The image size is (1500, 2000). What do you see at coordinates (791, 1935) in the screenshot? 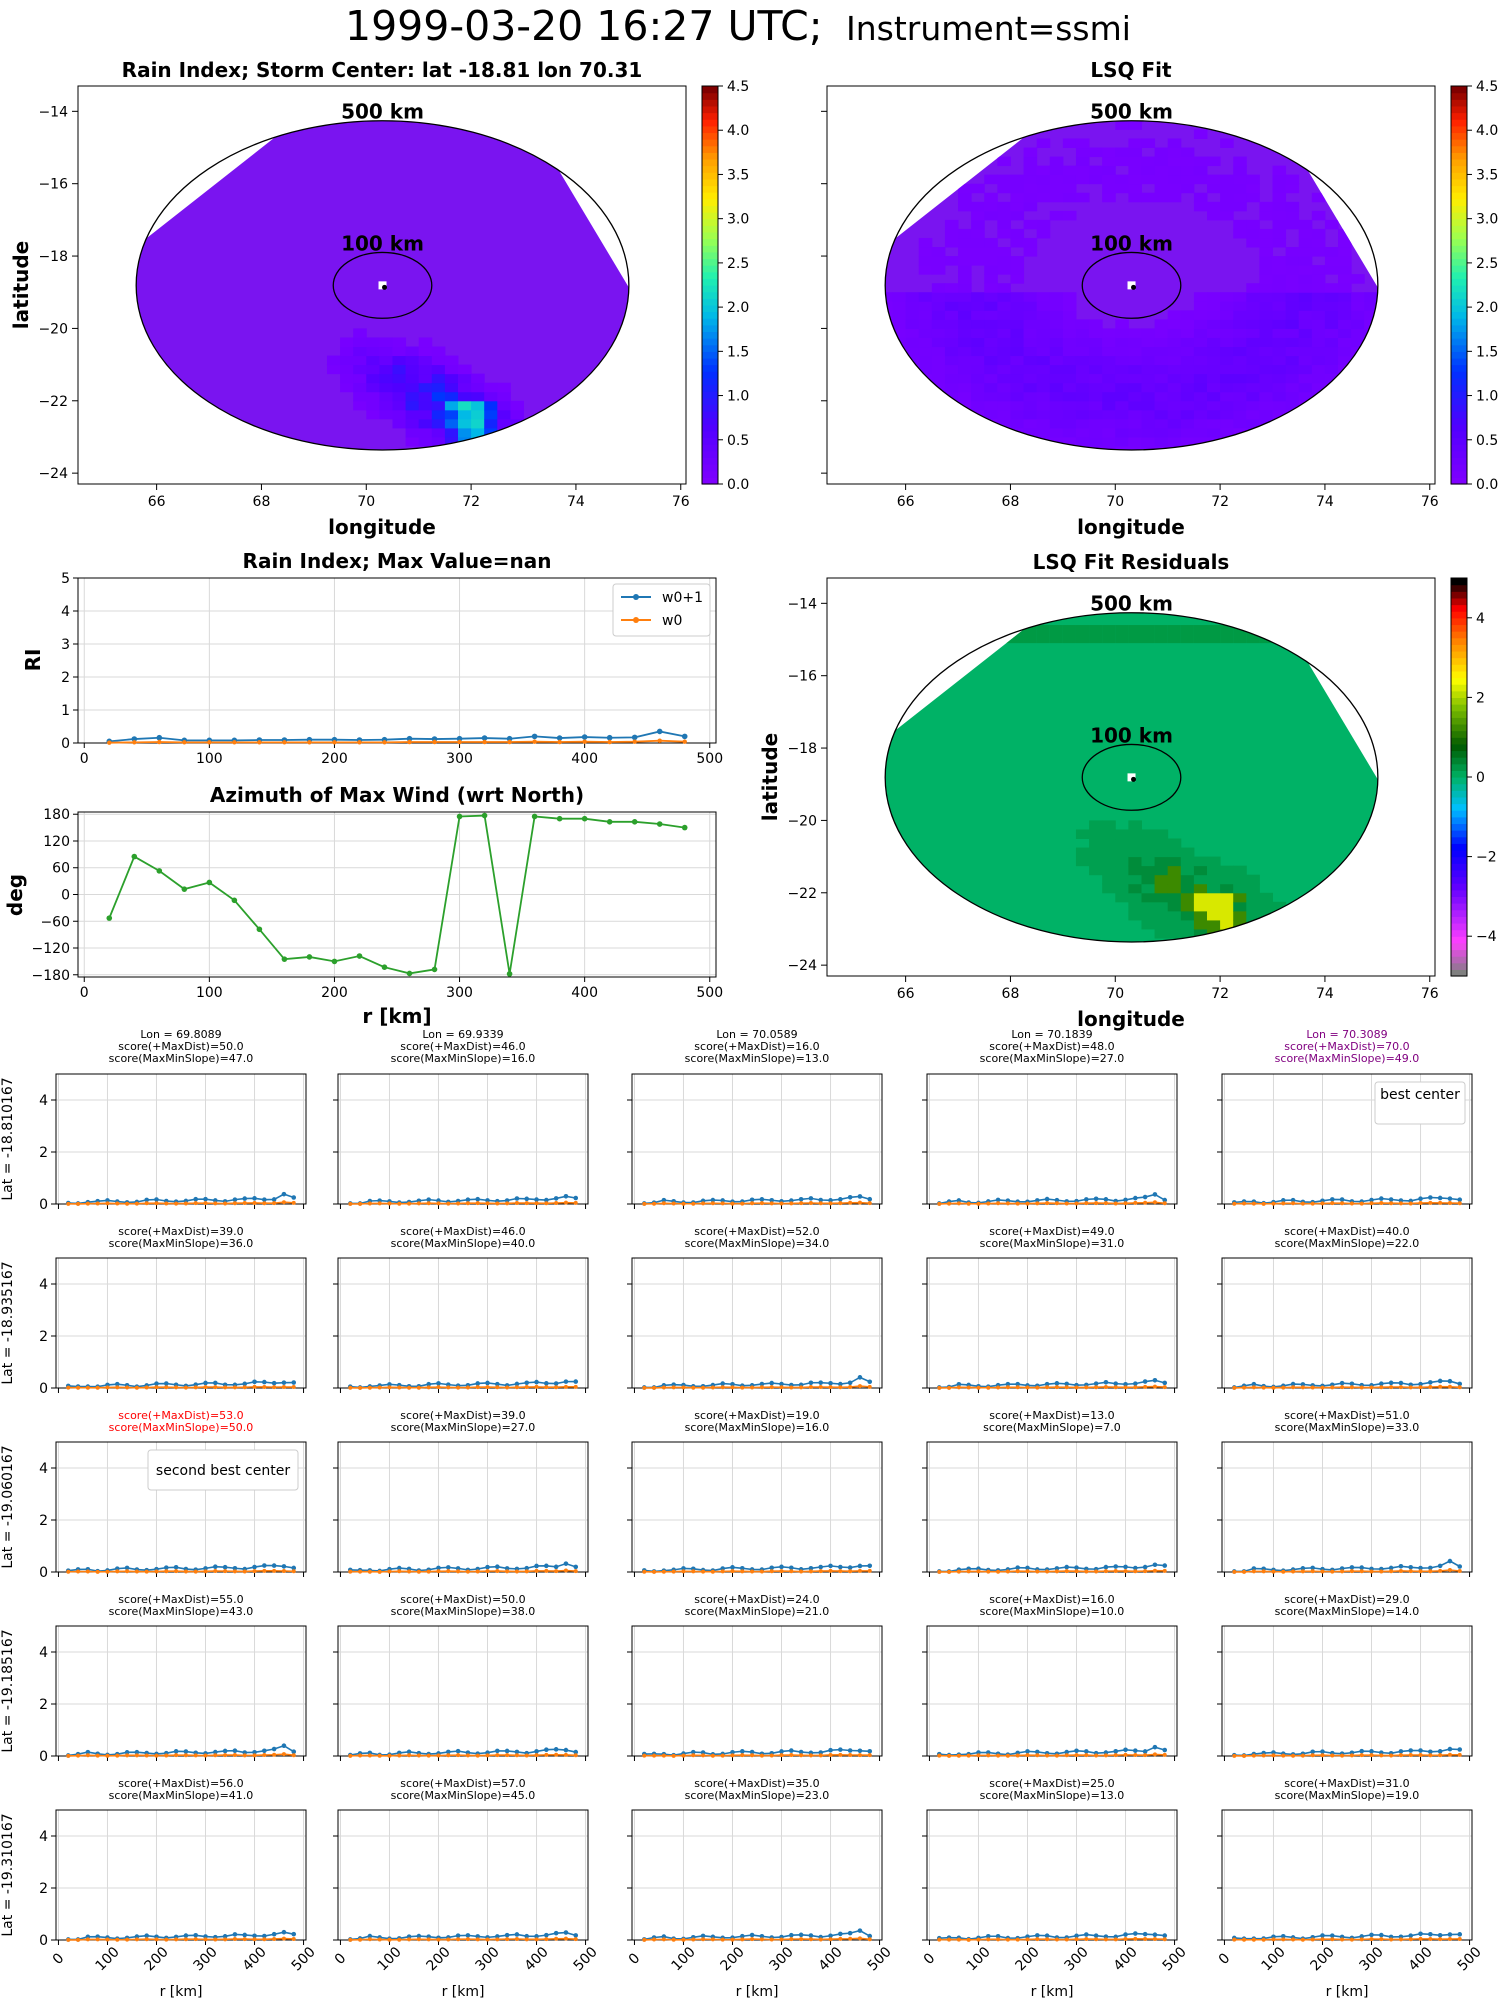
I see `grid-r4-c2-series-point` at bounding box center [791, 1935].